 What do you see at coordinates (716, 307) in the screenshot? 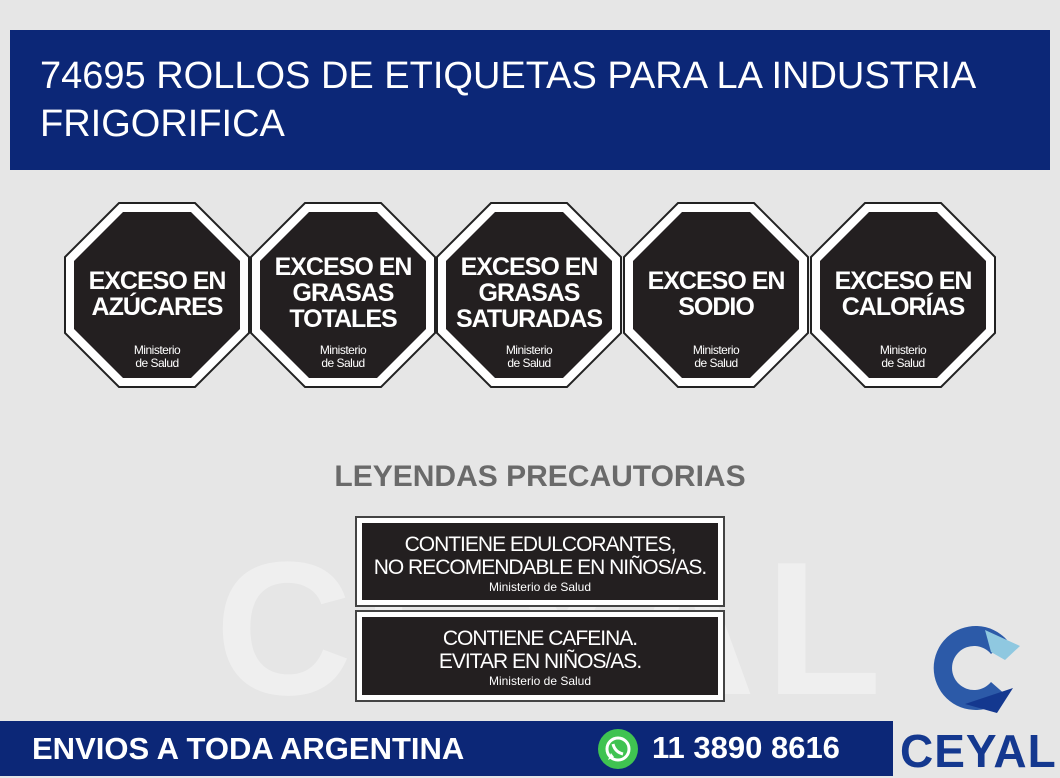
I see `octagon-line: SODIO` at bounding box center [716, 307].